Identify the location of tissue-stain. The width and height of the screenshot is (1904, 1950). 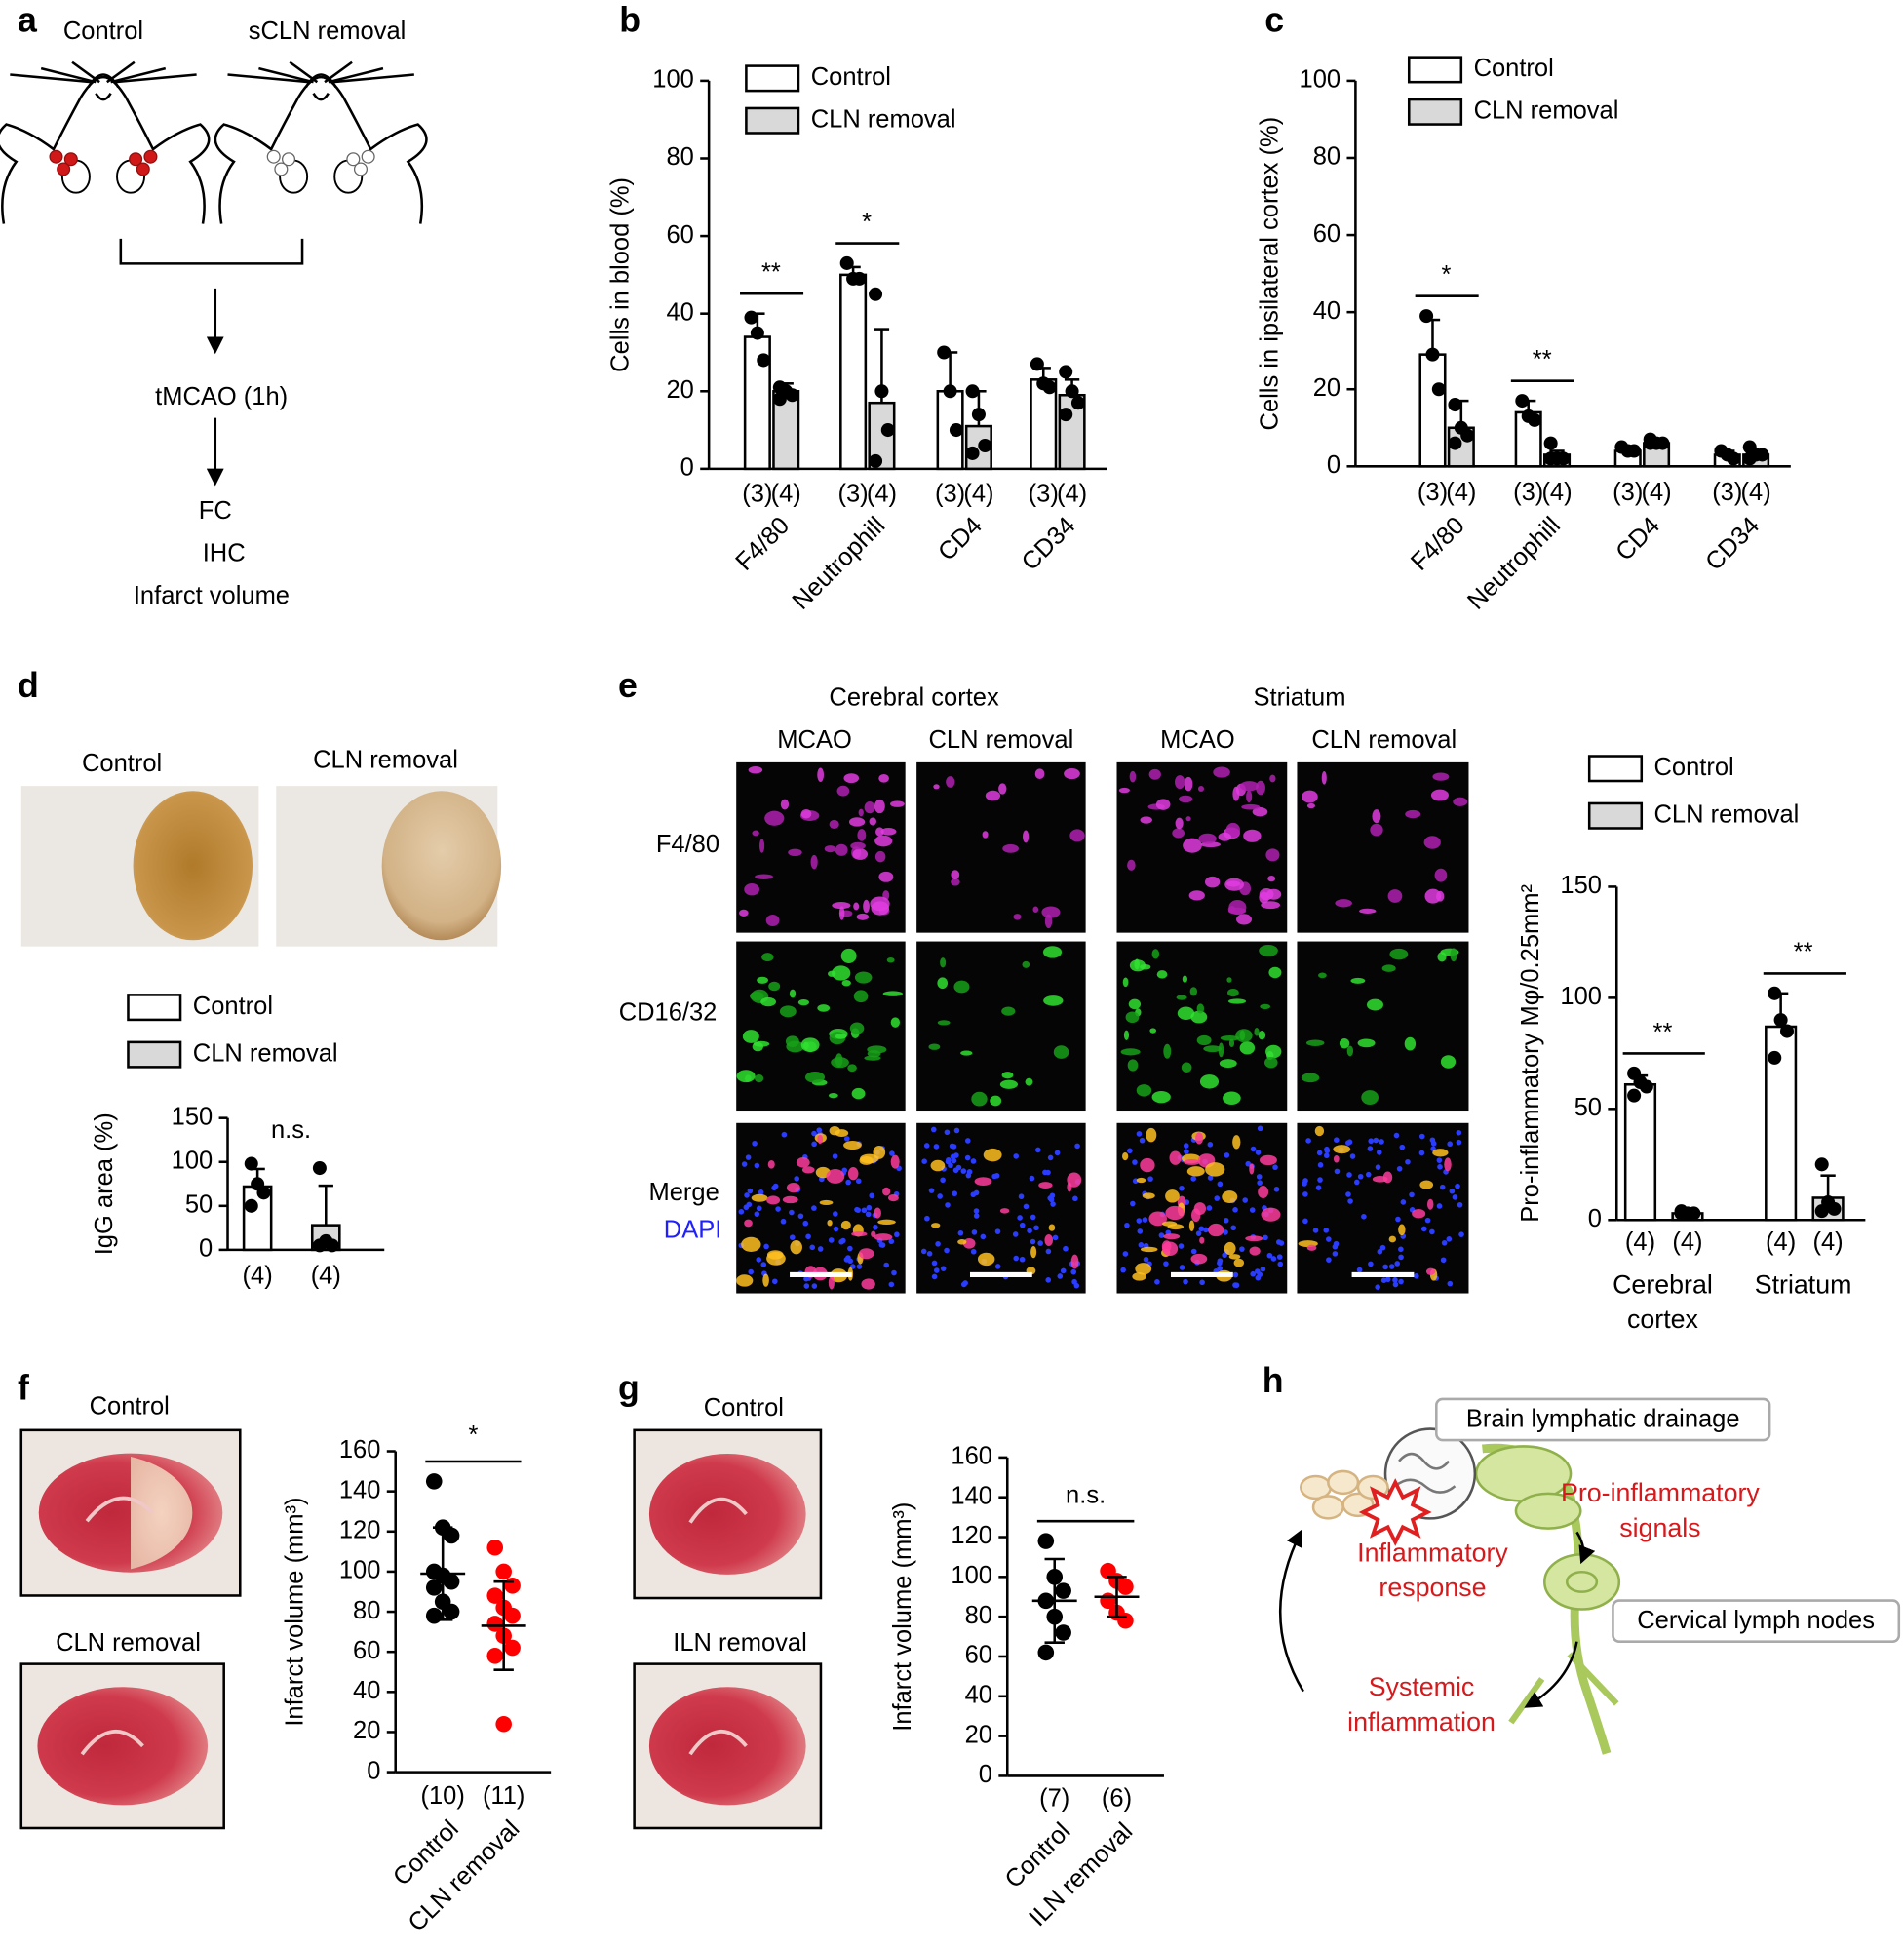
(193, 866).